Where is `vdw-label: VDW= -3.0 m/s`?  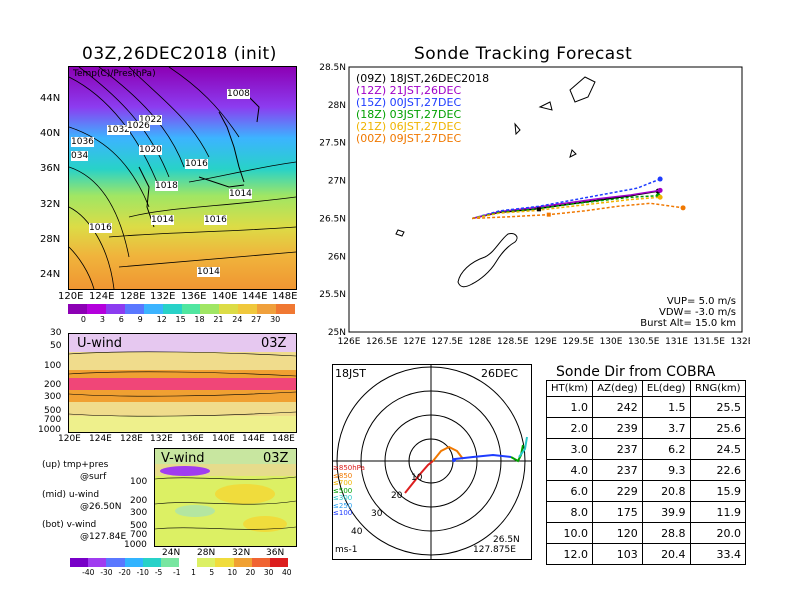
vdw-label: VDW= -3.0 m/s is located at coordinates (697, 312).